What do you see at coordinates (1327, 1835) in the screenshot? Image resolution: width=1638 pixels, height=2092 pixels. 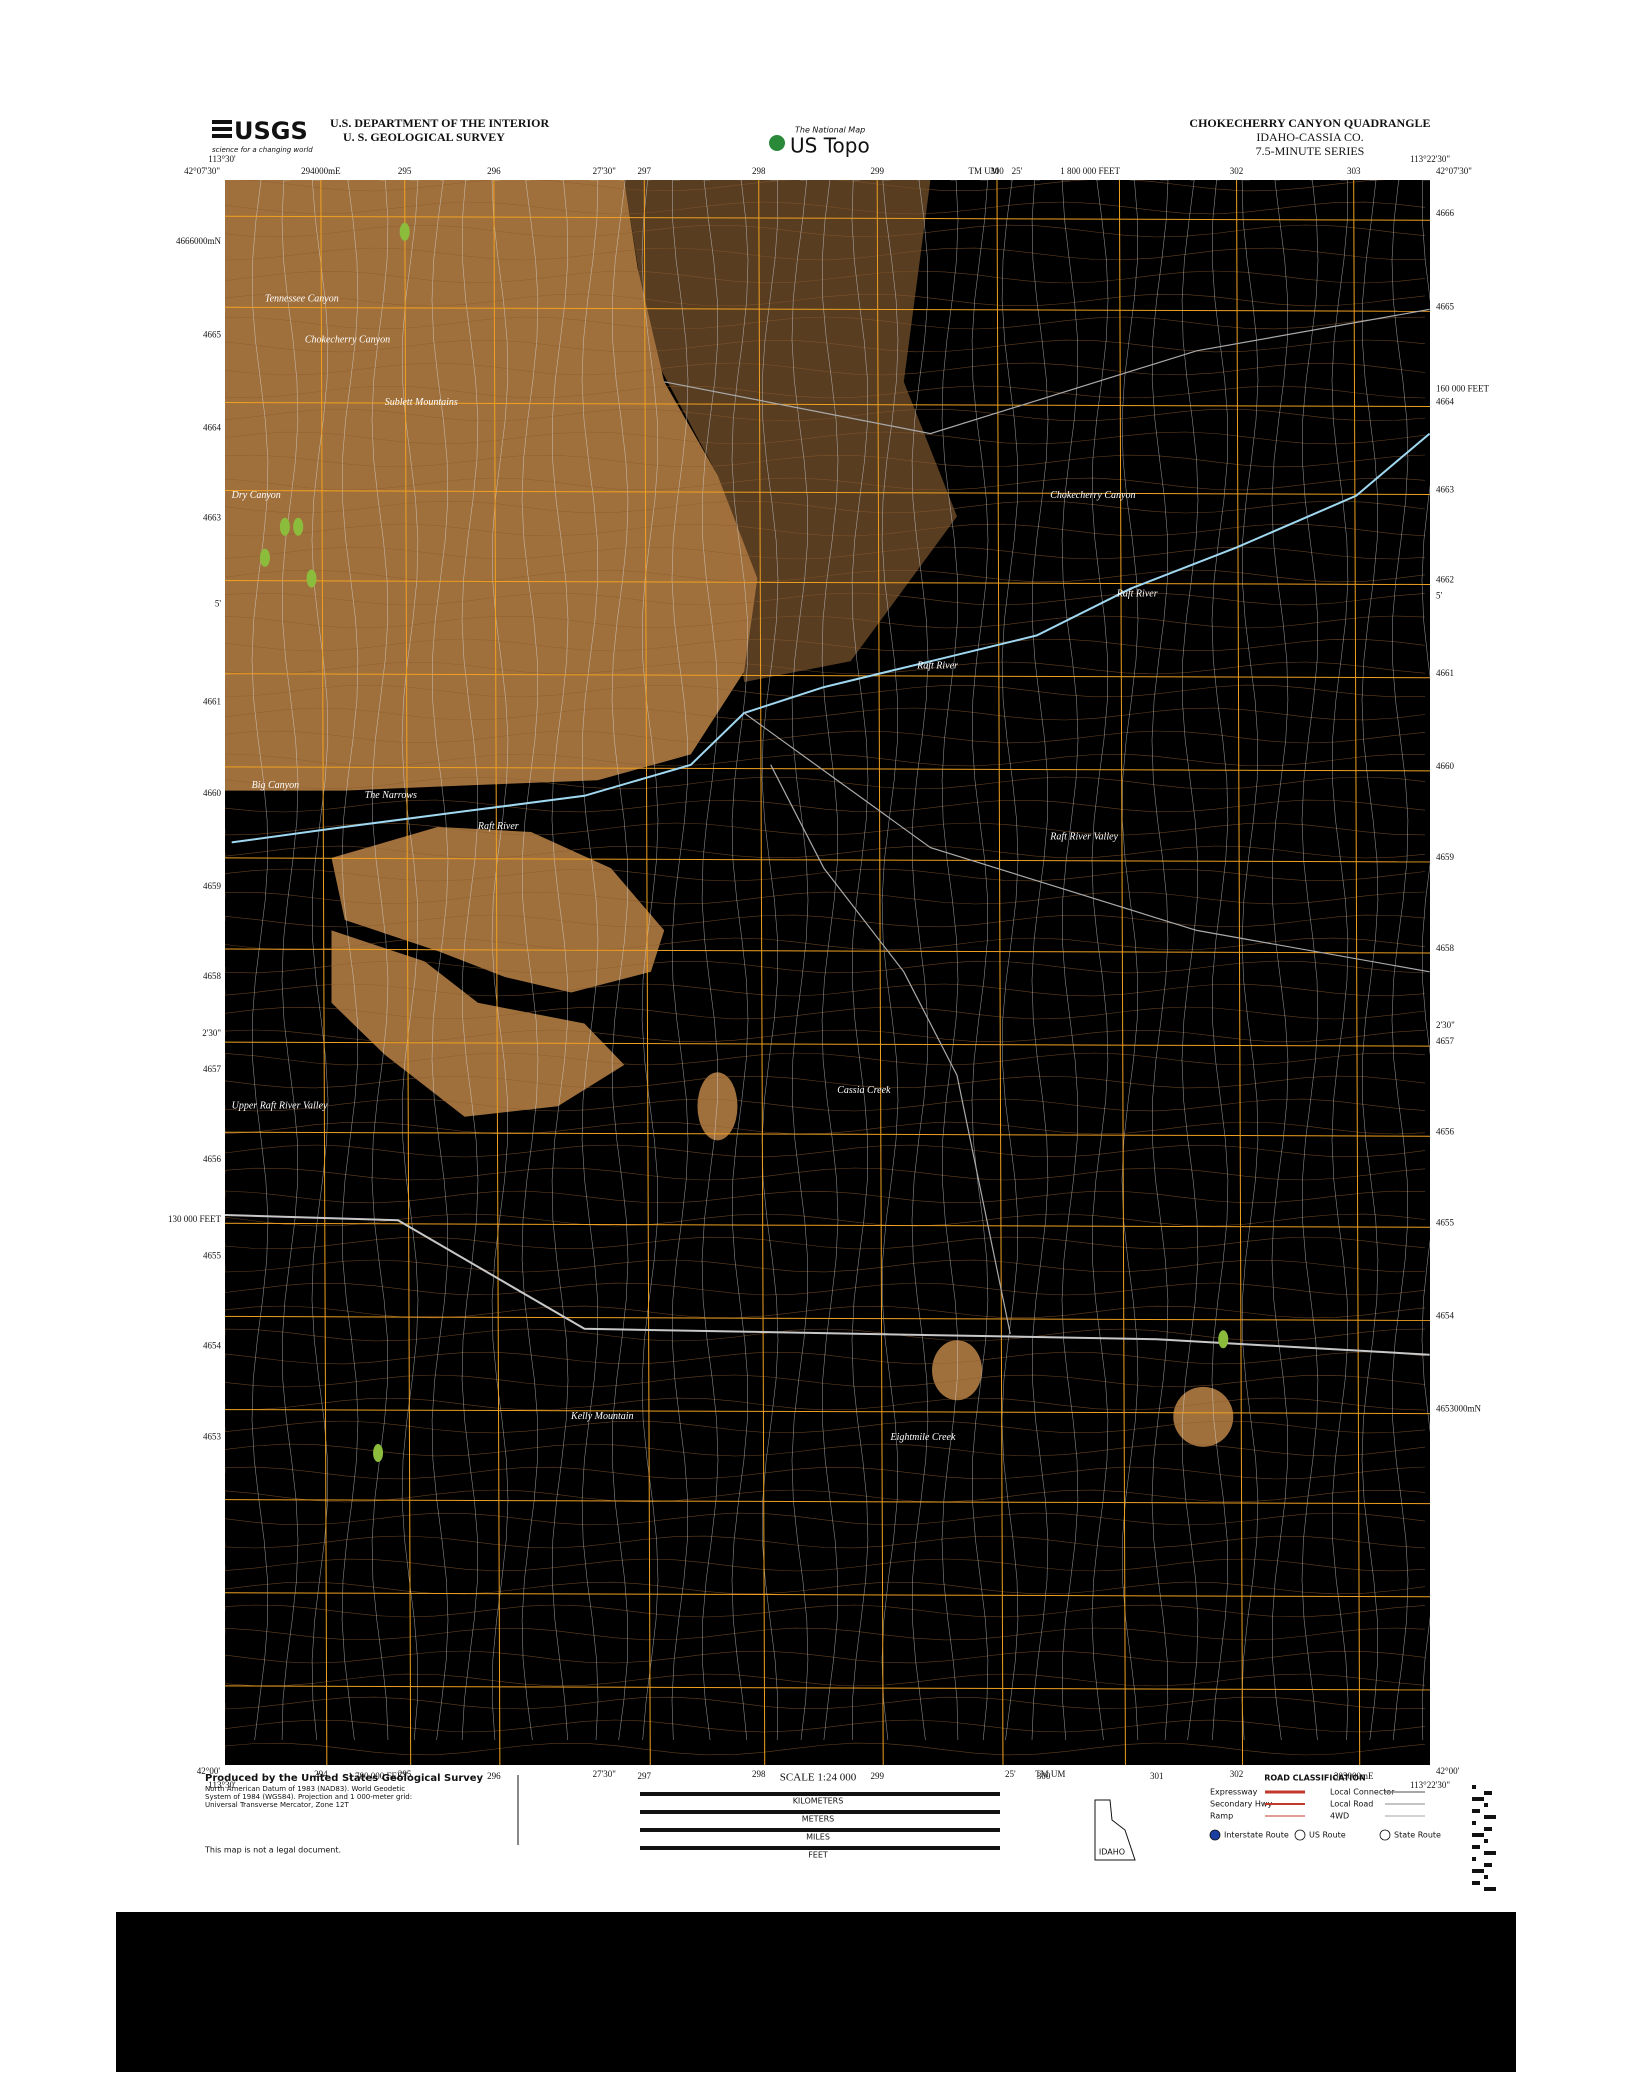 I see `route-label: US Route` at bounding box center [1327, 1835].